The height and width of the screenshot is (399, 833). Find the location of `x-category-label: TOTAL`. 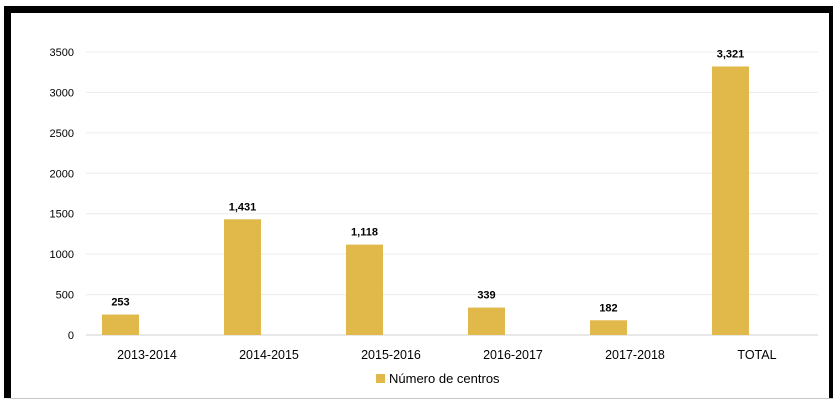

x-category-label: TOTAL is located at coordinates (756, 355).